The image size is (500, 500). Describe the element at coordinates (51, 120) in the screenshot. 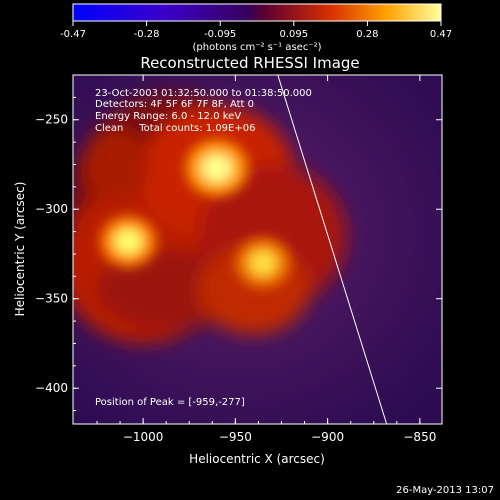

I see `y-tick-label: −250` at that location.